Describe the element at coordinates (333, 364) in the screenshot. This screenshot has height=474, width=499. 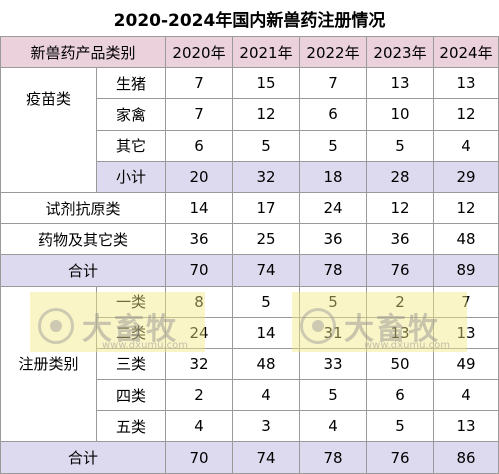
I see `cell-value: 33` at that location.